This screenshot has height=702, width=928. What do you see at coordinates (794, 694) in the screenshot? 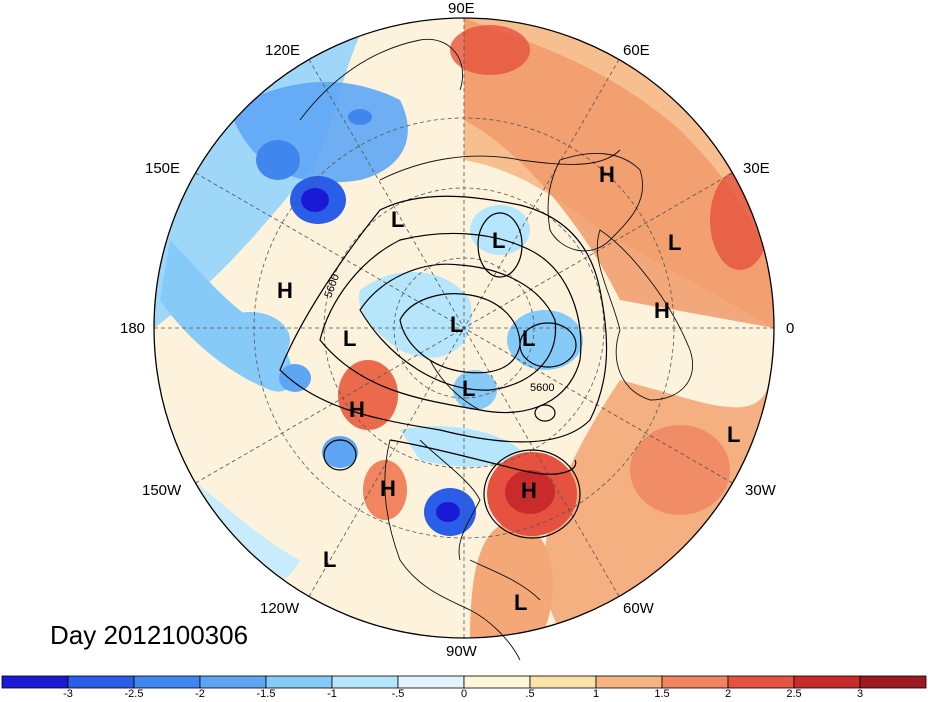
I see `colorbar-tick-label: 2.5` at bounding box center [794, 694].